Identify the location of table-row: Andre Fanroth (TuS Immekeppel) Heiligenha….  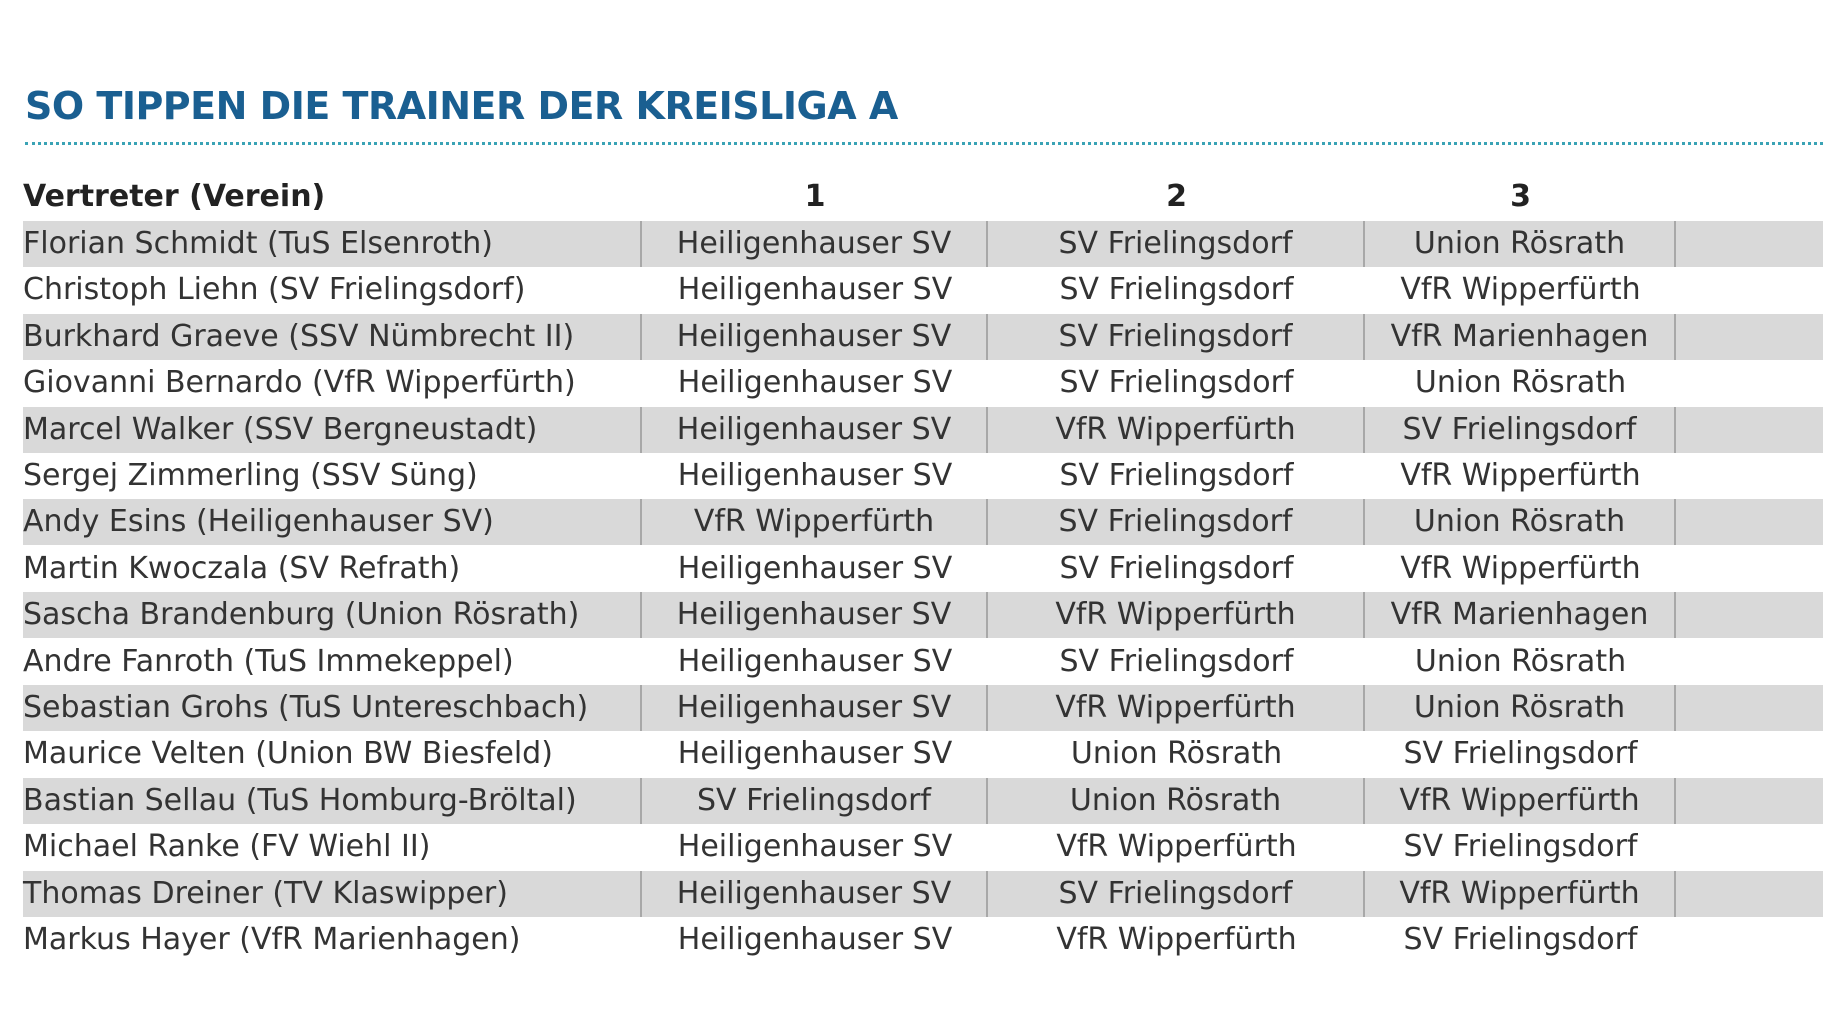
(923, 662).